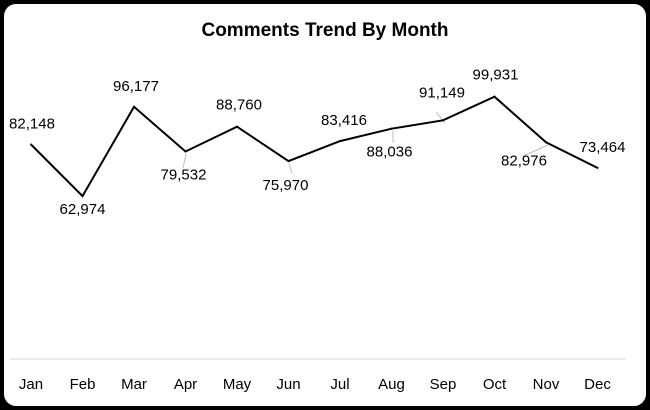 This screenshot has height=410, width=650. I want to click on data-label-jan: 82,148, so click(32, 124).